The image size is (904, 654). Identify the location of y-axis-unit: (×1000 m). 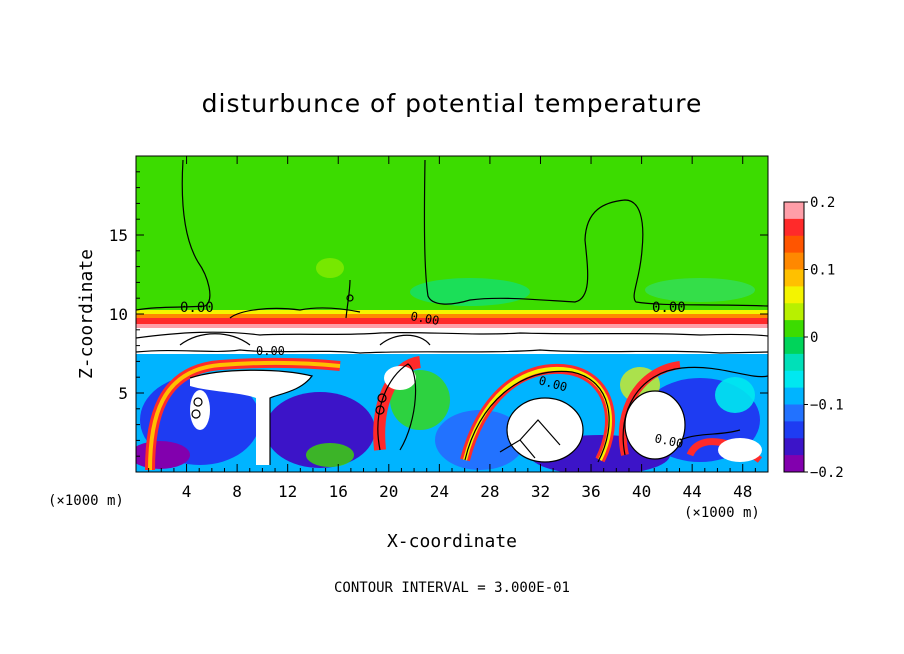
(86, 501).